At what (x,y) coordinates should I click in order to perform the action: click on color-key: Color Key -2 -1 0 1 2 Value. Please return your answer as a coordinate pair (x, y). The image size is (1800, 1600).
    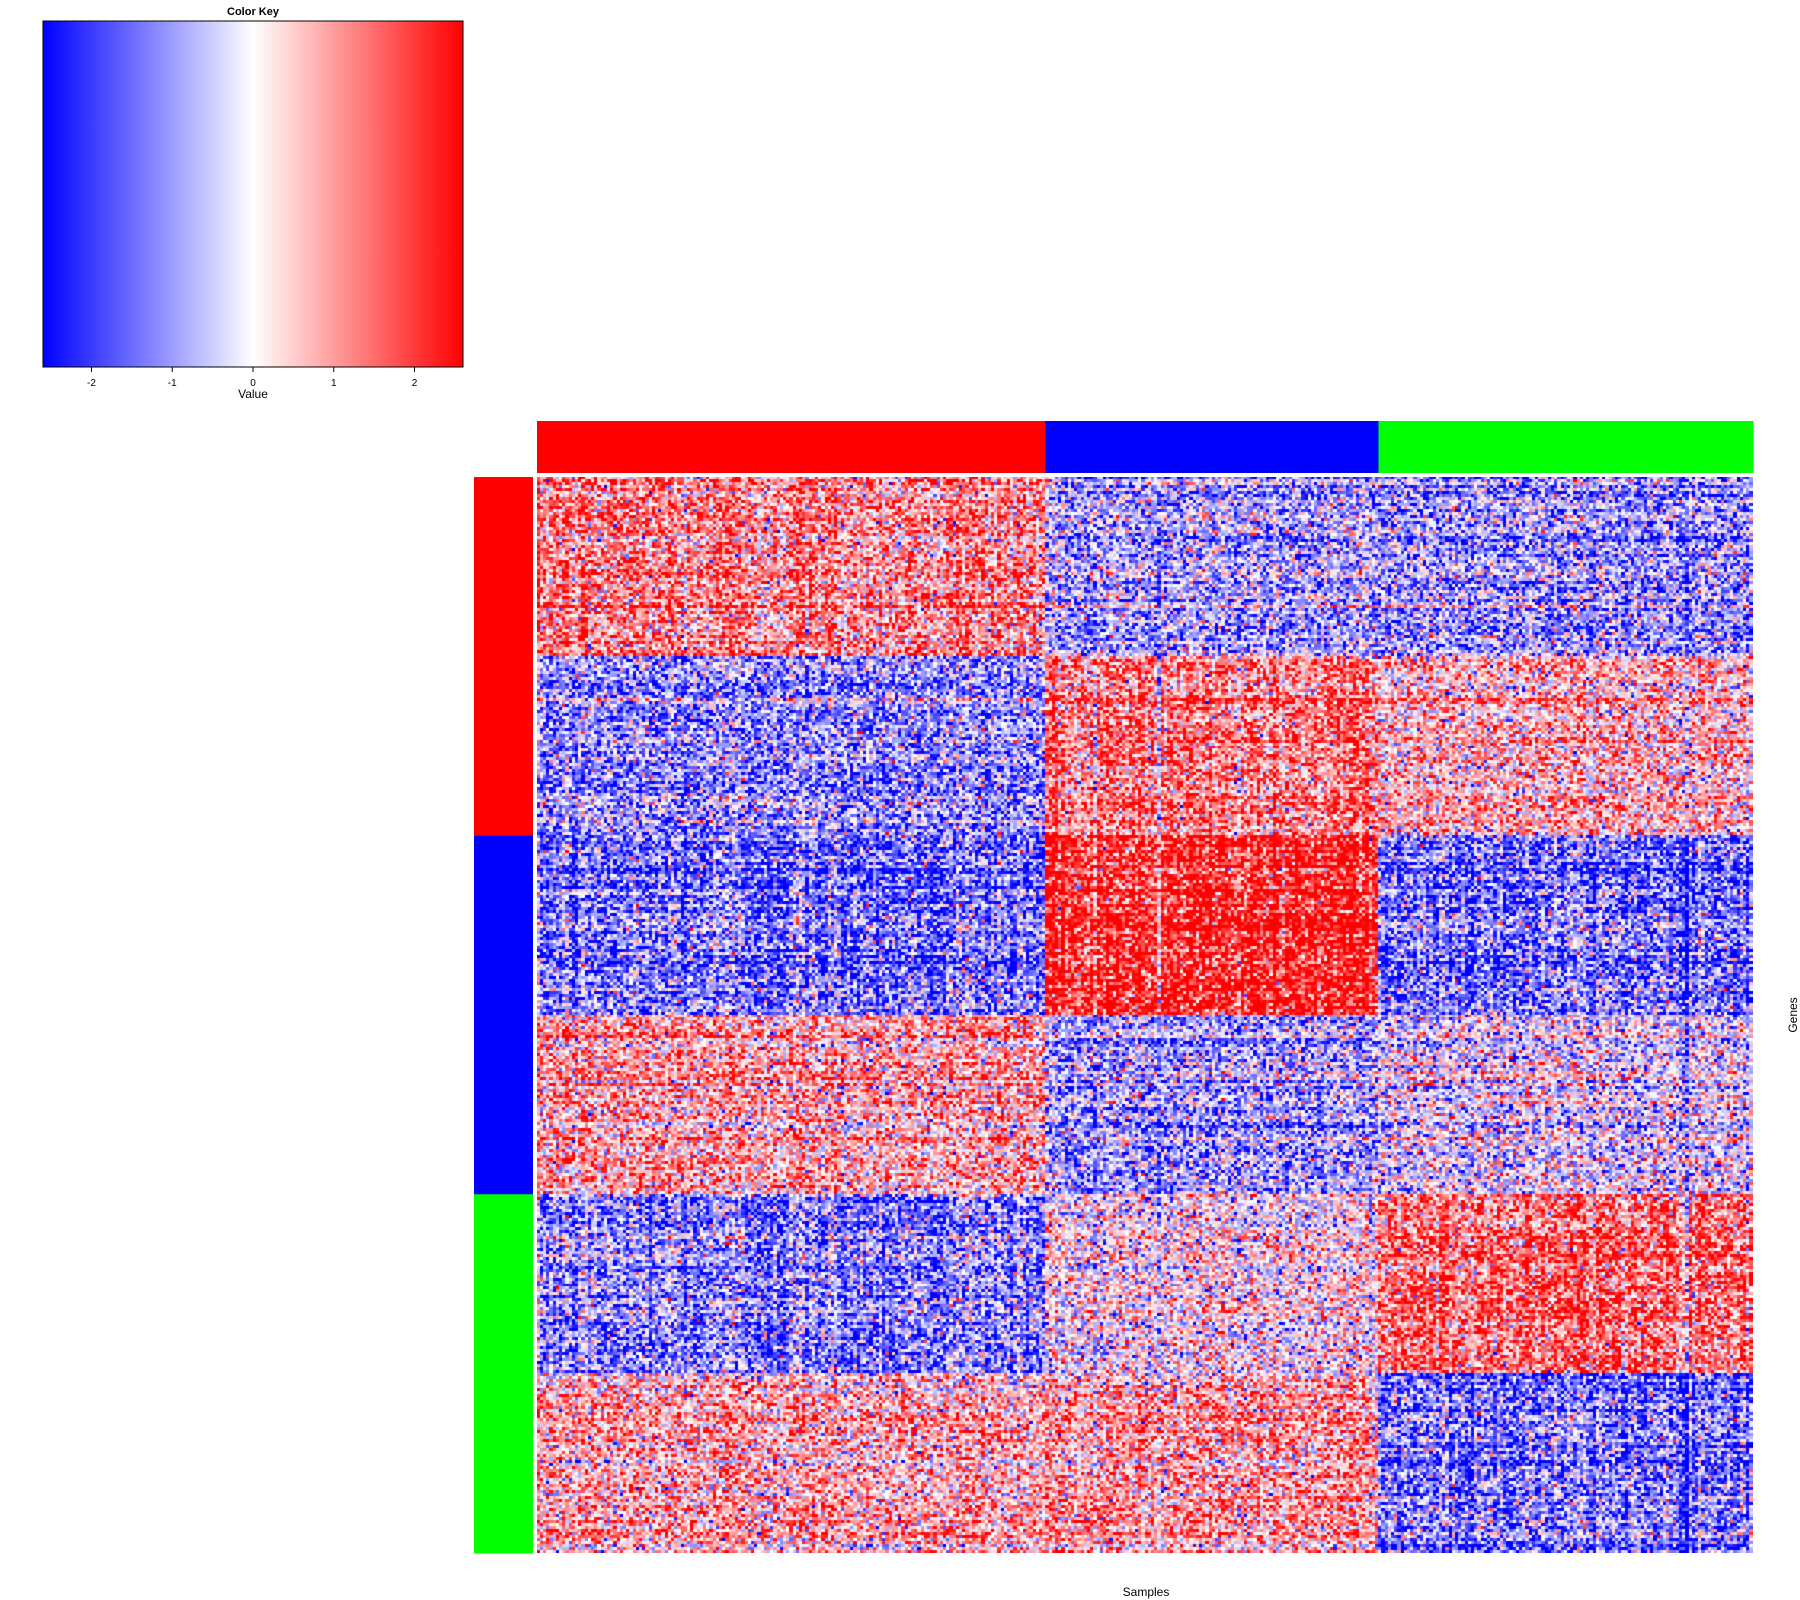
    Looking at the image, I should click on (253, 203).